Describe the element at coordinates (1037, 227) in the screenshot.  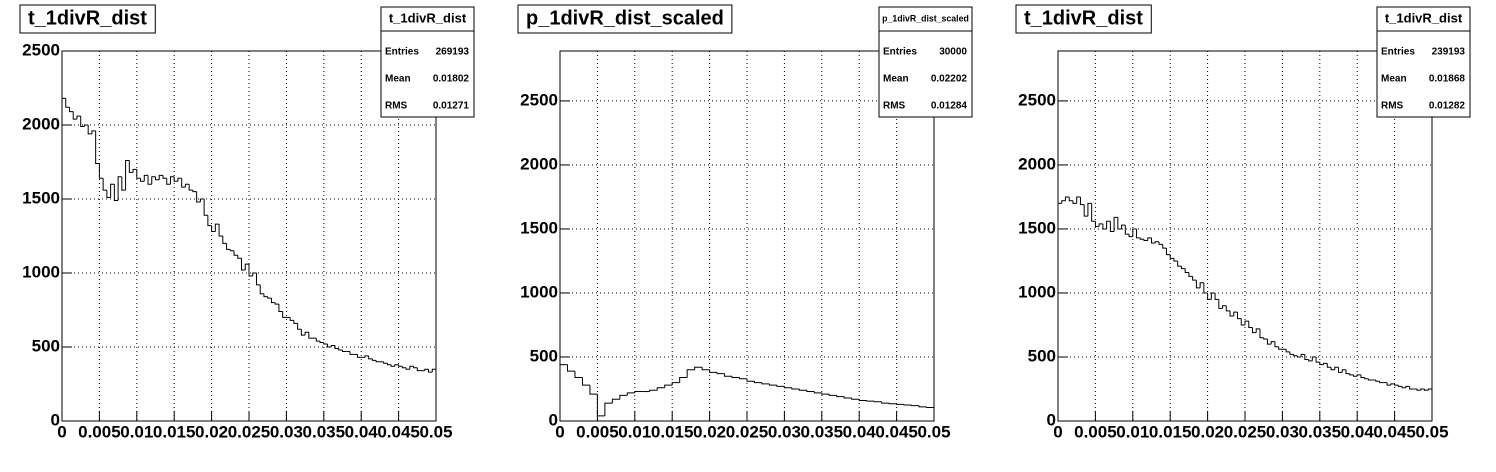
I see `y-tick-label: 1500` at that location.